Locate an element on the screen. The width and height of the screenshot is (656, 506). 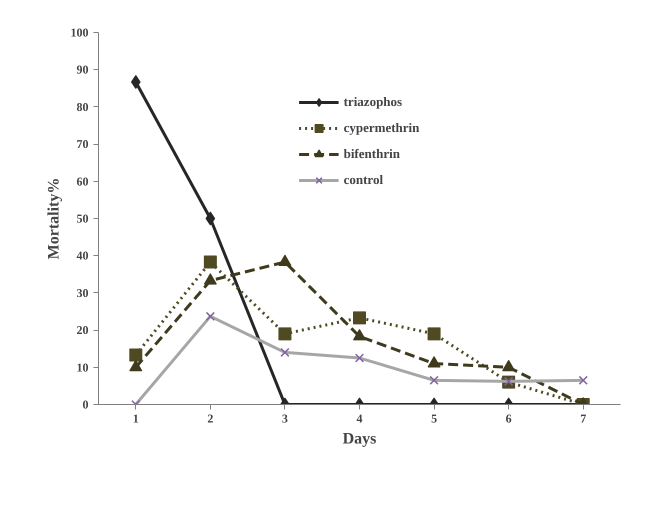
y-tick-label: 0 is located at coordinates (85, 405).